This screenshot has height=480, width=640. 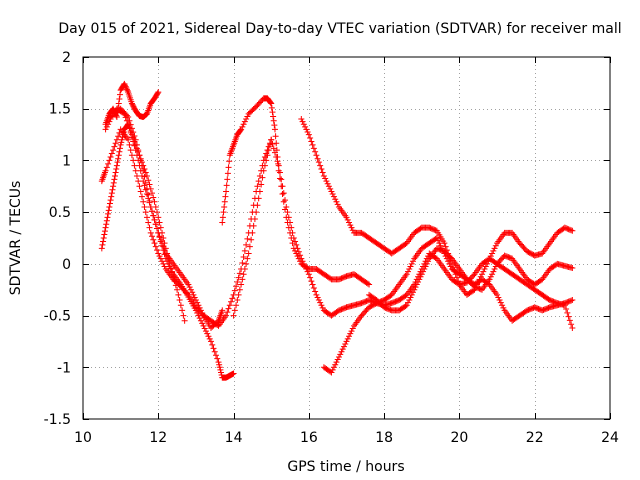 I want to click on x-tick-label: 22, so click(x=535, y=438).